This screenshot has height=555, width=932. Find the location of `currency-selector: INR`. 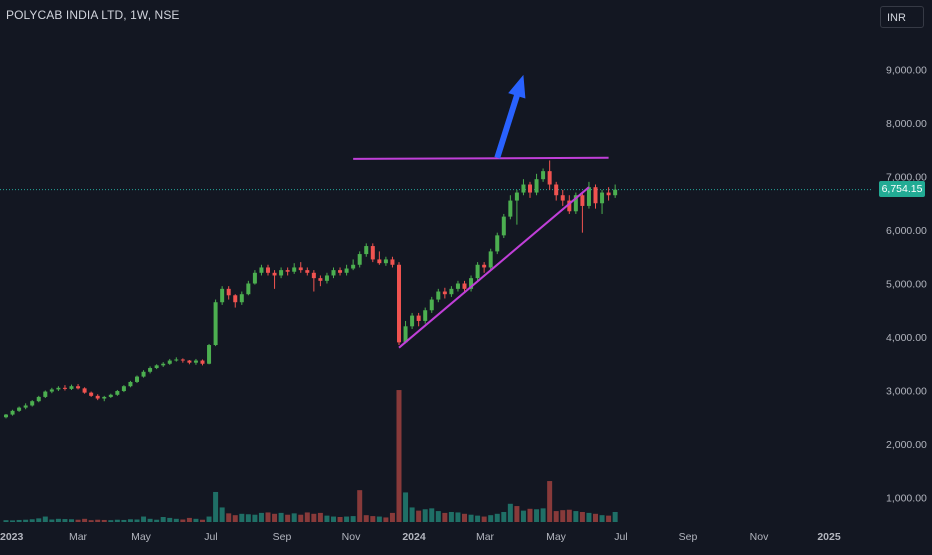

currency-selector: INR is located at coordinates (902, 17).